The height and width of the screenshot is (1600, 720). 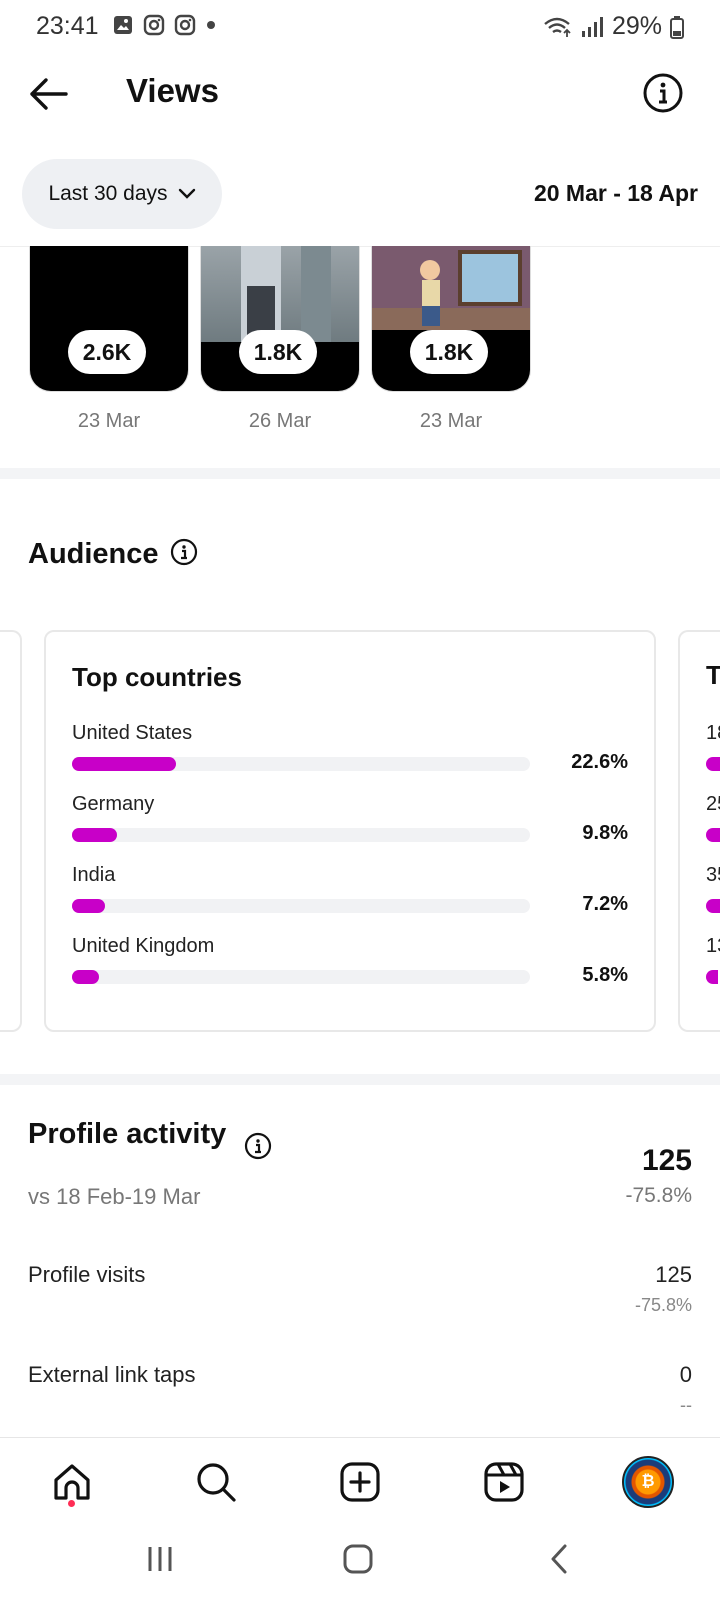 What do you see at coordinates (451, 288) in the screenshot?
I see `thumbnail-cartoon-image` at bounding box center [451, 288].